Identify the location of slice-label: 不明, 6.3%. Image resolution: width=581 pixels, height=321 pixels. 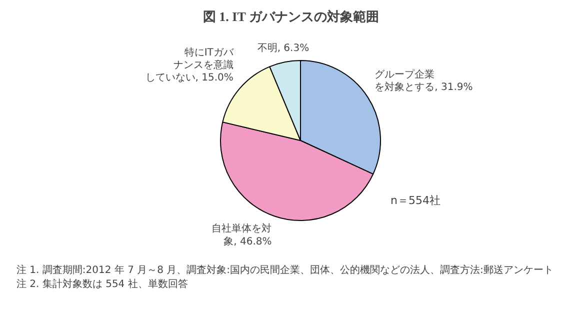
(283, 48).